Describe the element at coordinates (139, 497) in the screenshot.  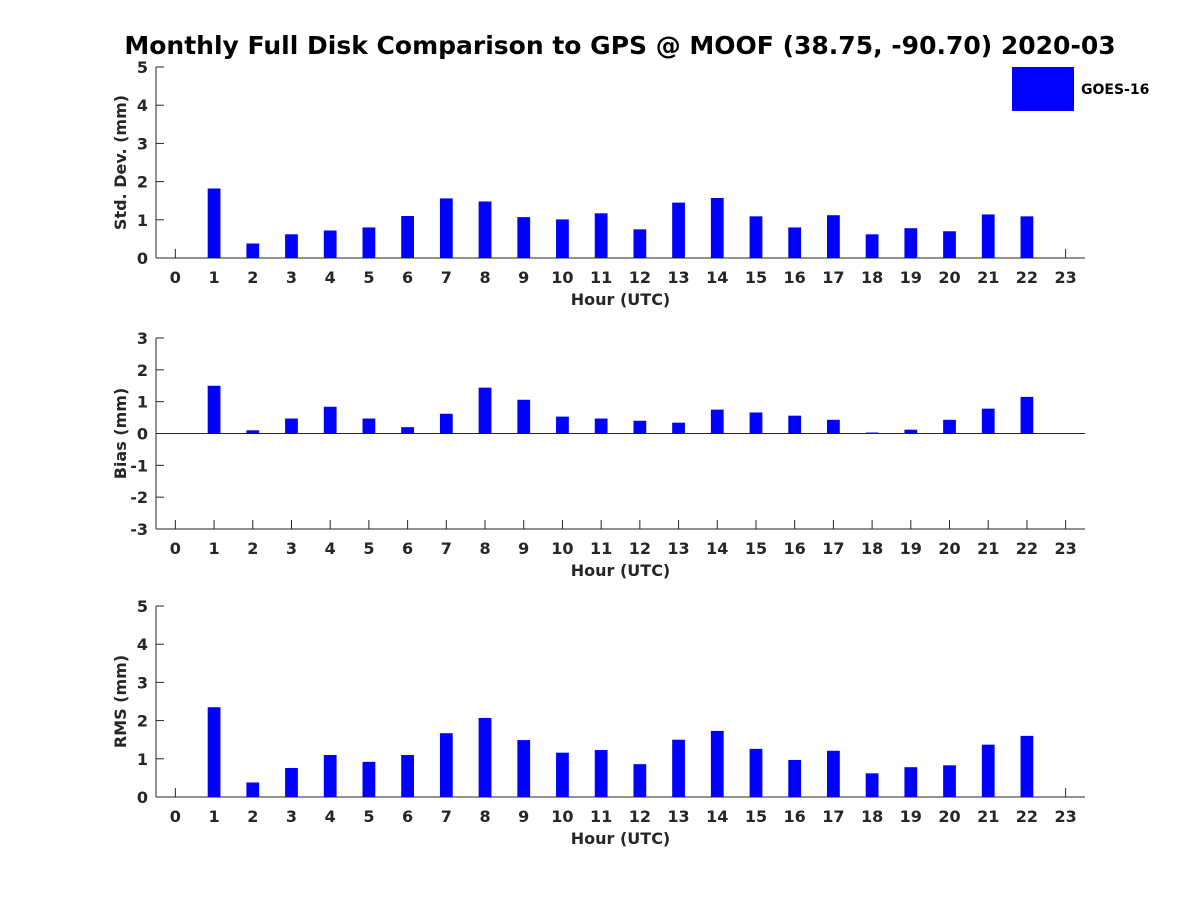
I see `y-tick-label: -2` at that location.